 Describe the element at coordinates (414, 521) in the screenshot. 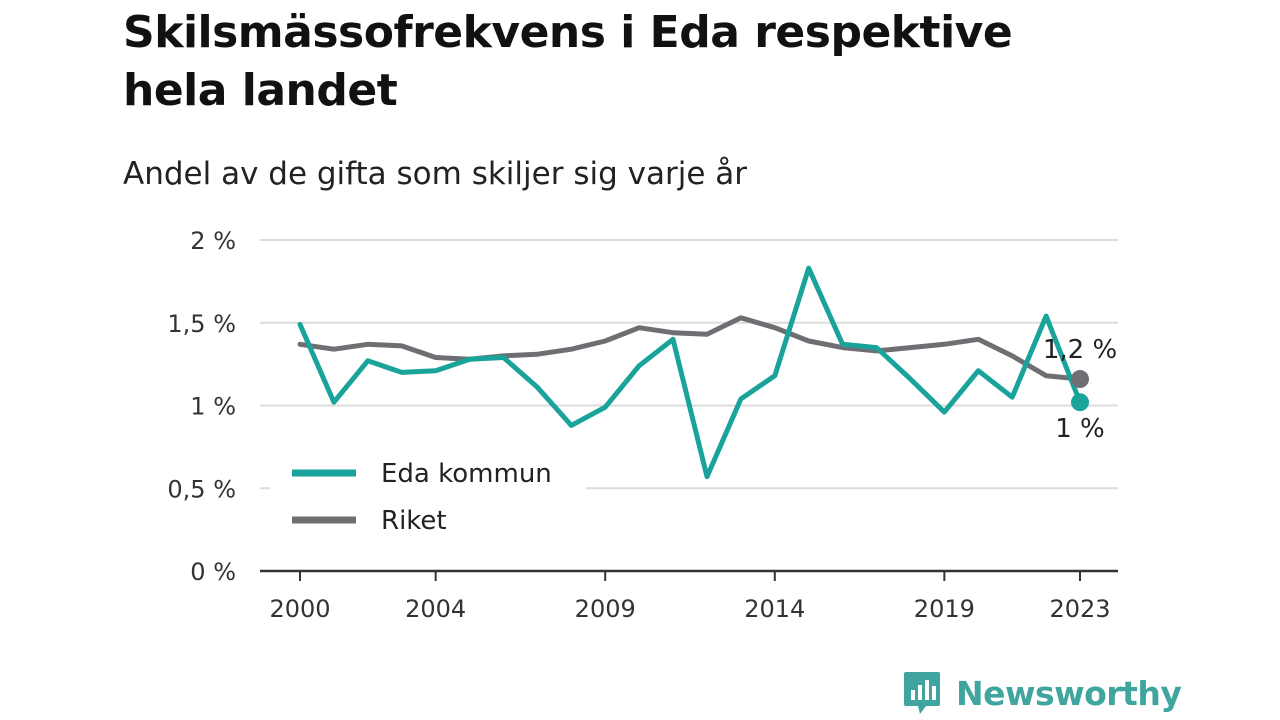

I see `legend-label: Riket` at that location.